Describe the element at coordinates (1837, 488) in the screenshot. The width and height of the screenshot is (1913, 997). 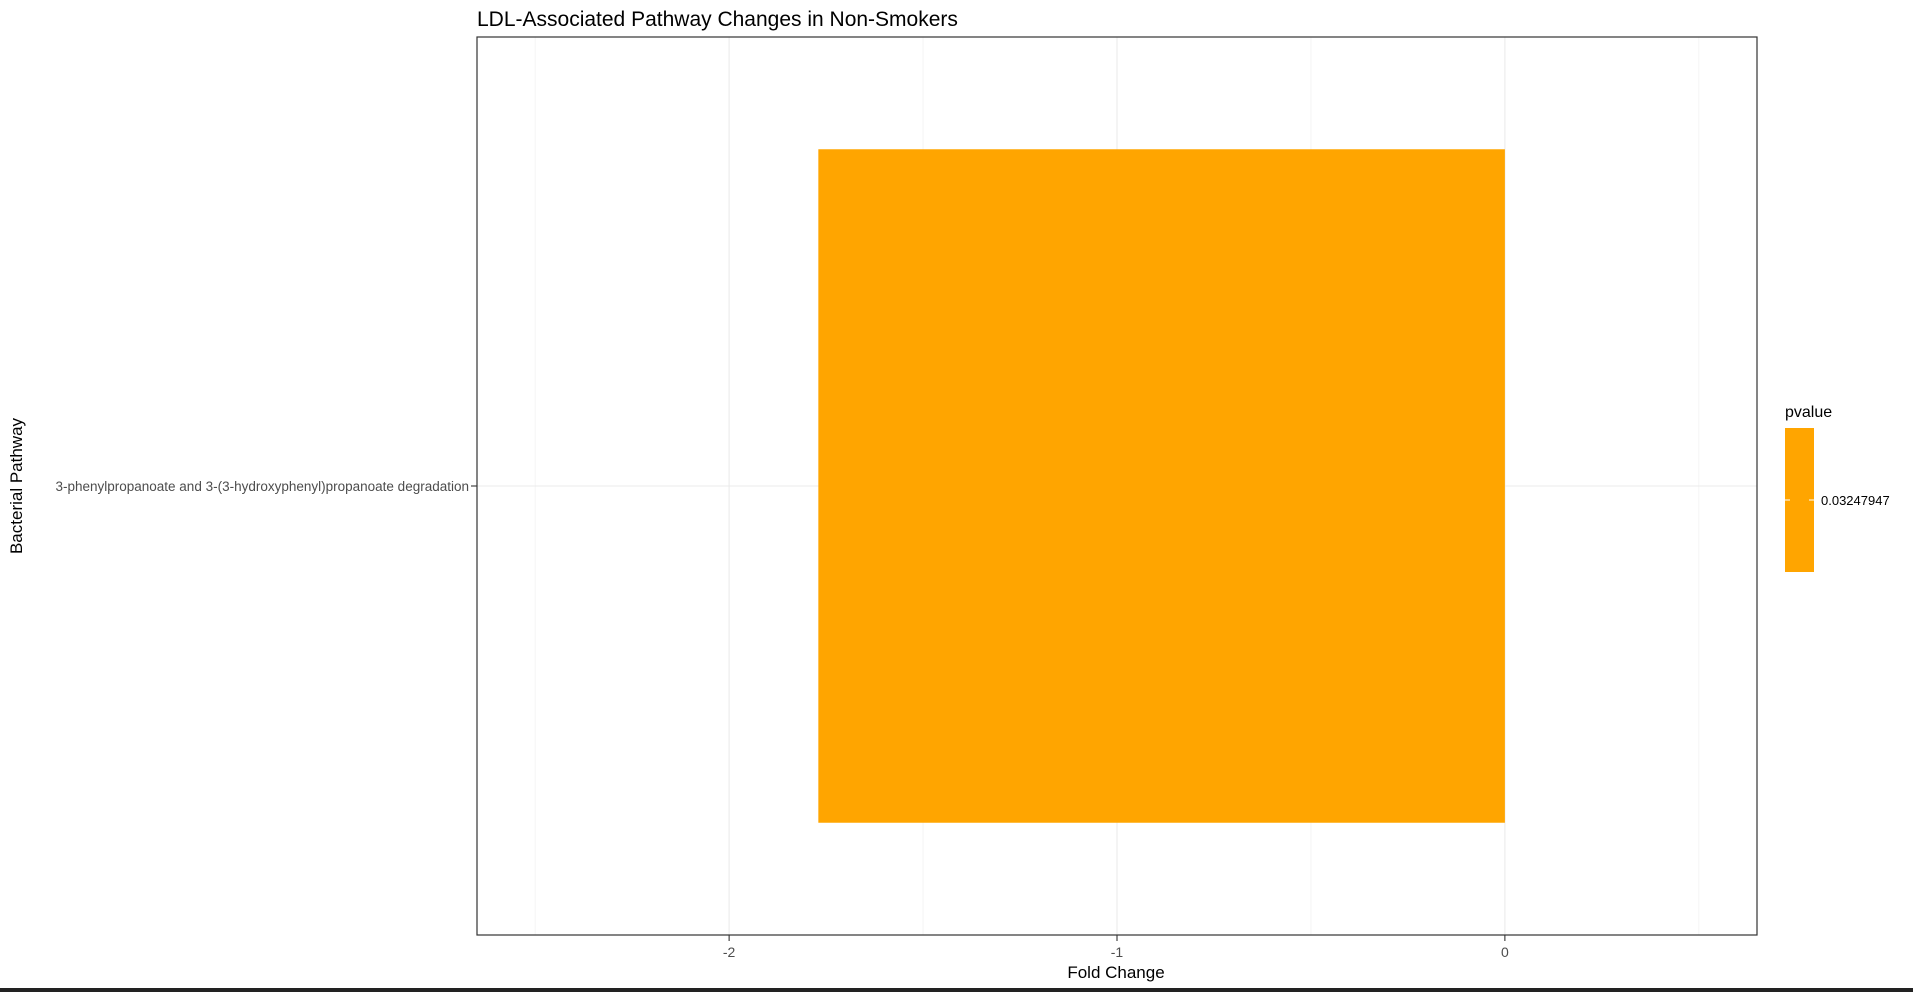
I see `legend: pvalue 0.03247947` at that location.